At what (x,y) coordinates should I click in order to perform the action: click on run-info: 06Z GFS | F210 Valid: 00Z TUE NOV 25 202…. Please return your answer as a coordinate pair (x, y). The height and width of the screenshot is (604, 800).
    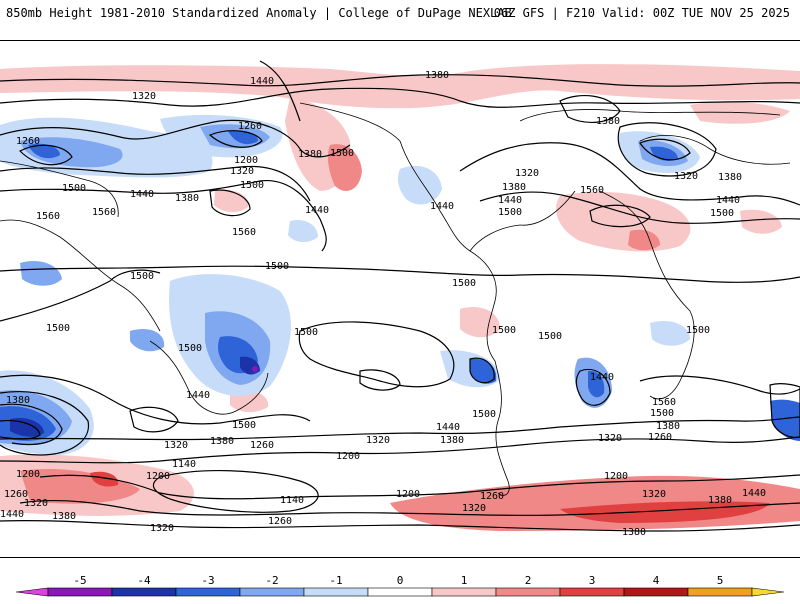
    Looking at the image, I should click on (641, 13).